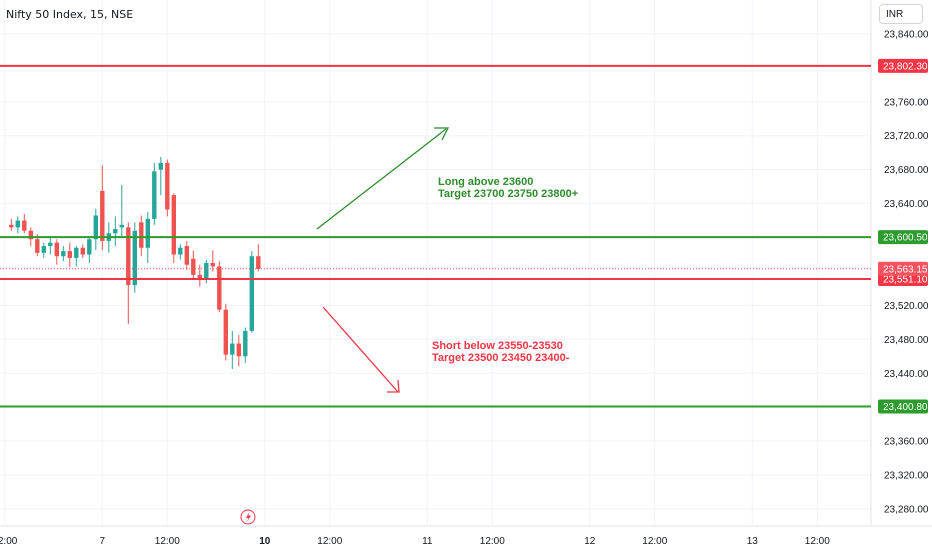  Describe the element at coordinates (485, 182) in the screenshot. I see `long-annotation-line1: Long above 23600` at that location.